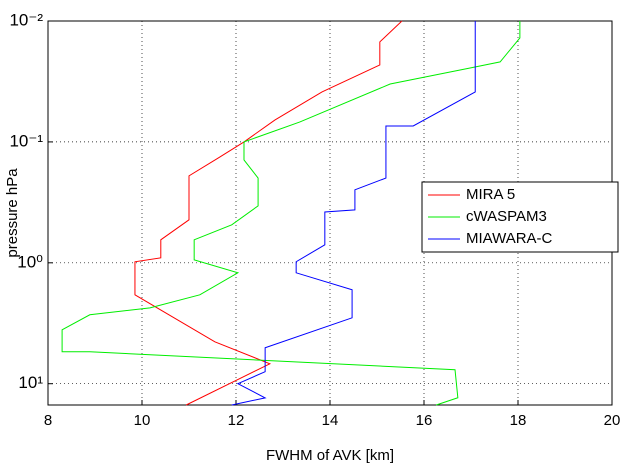 The width and height of the screenshot is (638, 474). What do you see at coordinates (26, 140) in the screenshot?
I see `y-tick-label: 10⁻¹` at bounding box center [26, 140].